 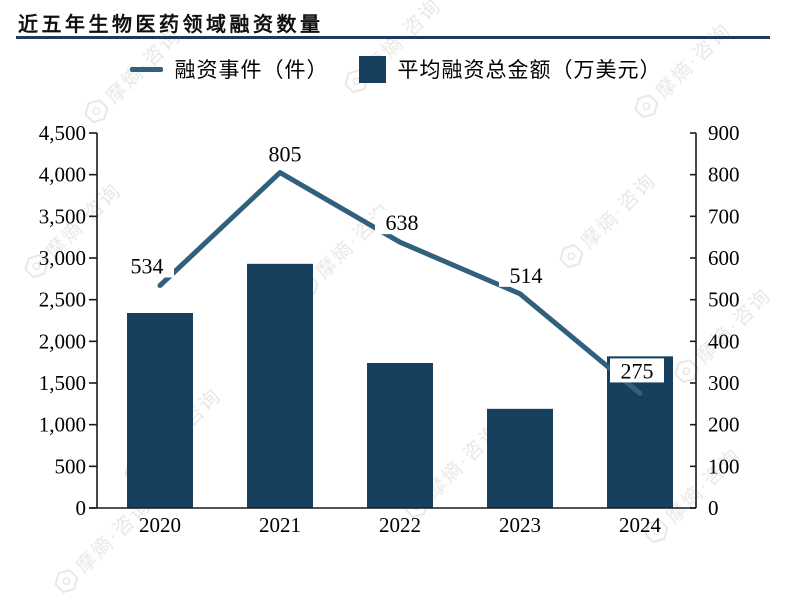 What do you see at coordinates (171, 25) in the screenshot?
I see `chart-title: 近五年生物医药领域融资数量` at bounding box center [171, 25].